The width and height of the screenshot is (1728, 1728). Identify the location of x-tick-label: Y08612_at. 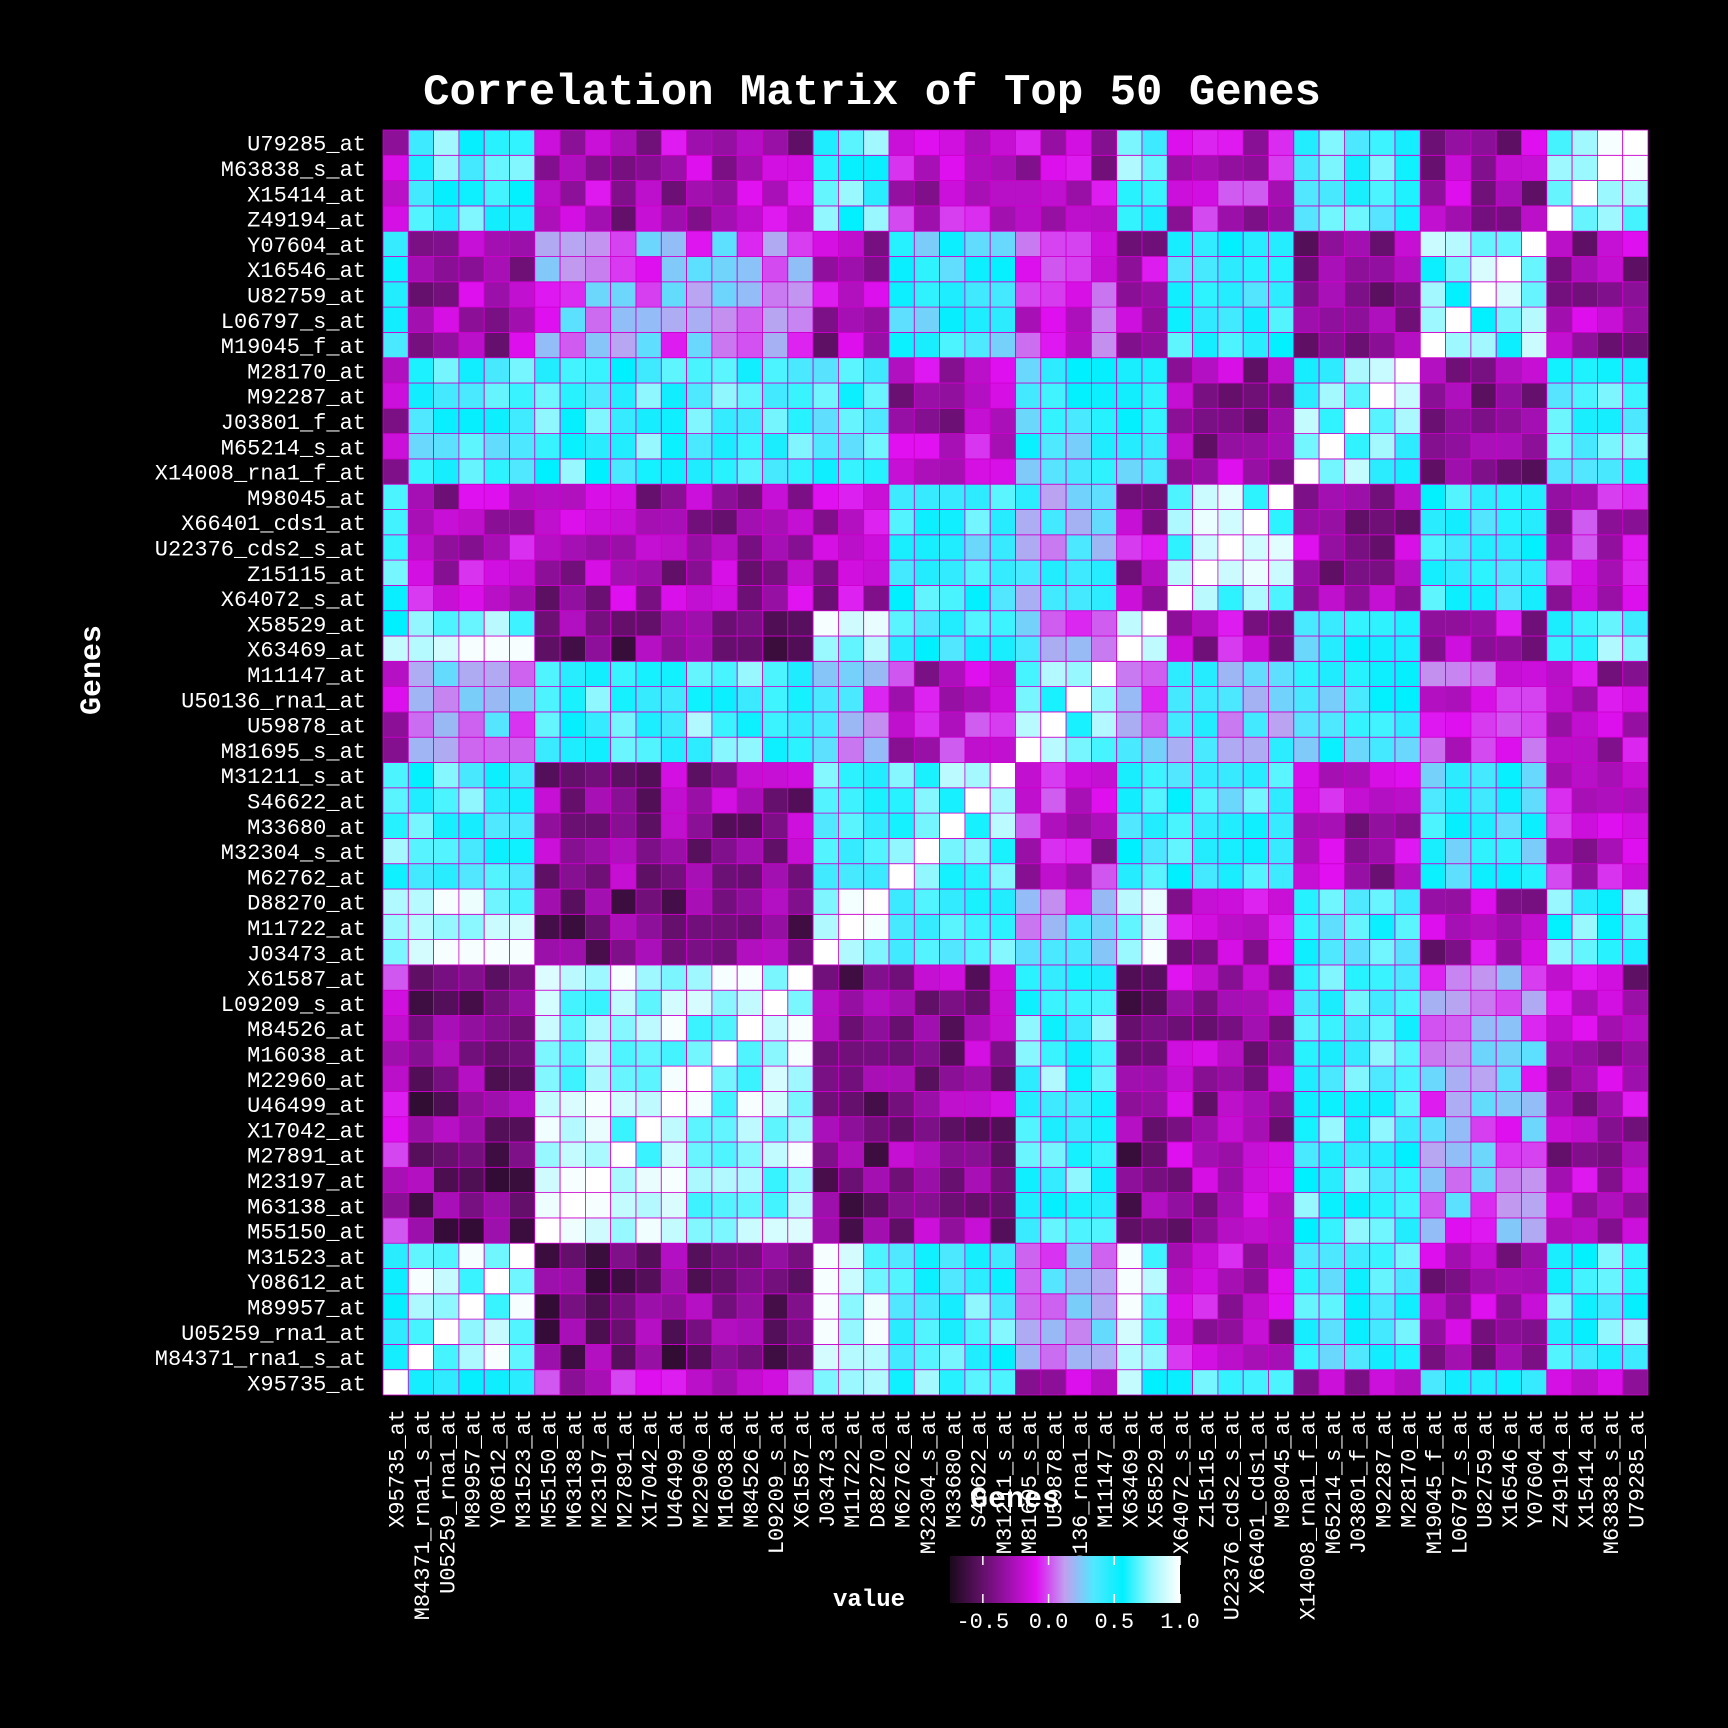
(499, 1468).